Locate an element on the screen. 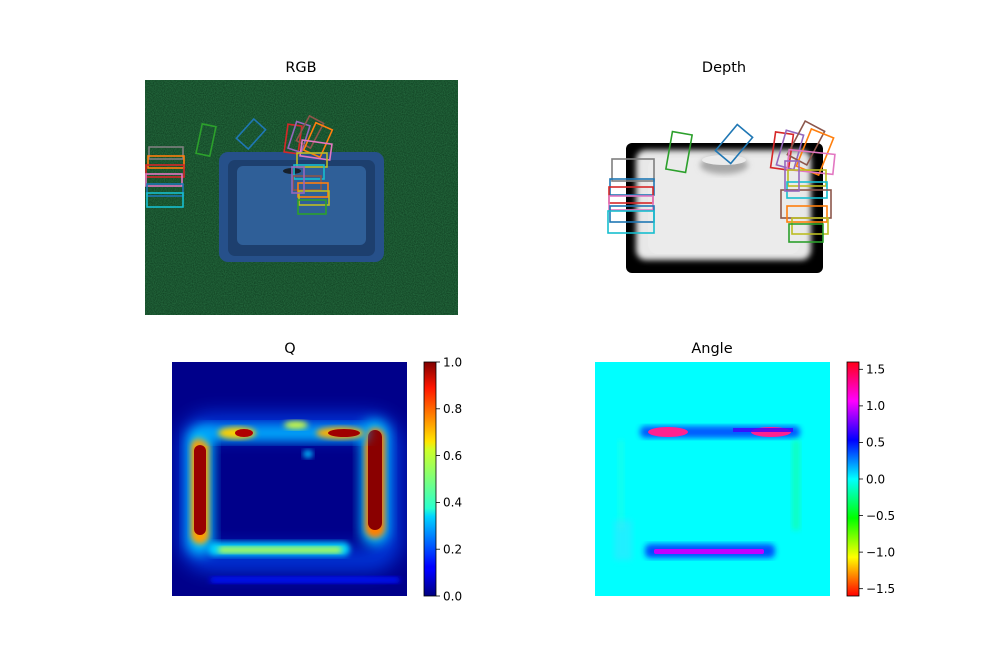 This screenshot has height=670, width=1000. q-colorbar-tick-label: 0.6 is located at coordinates (452, 456).